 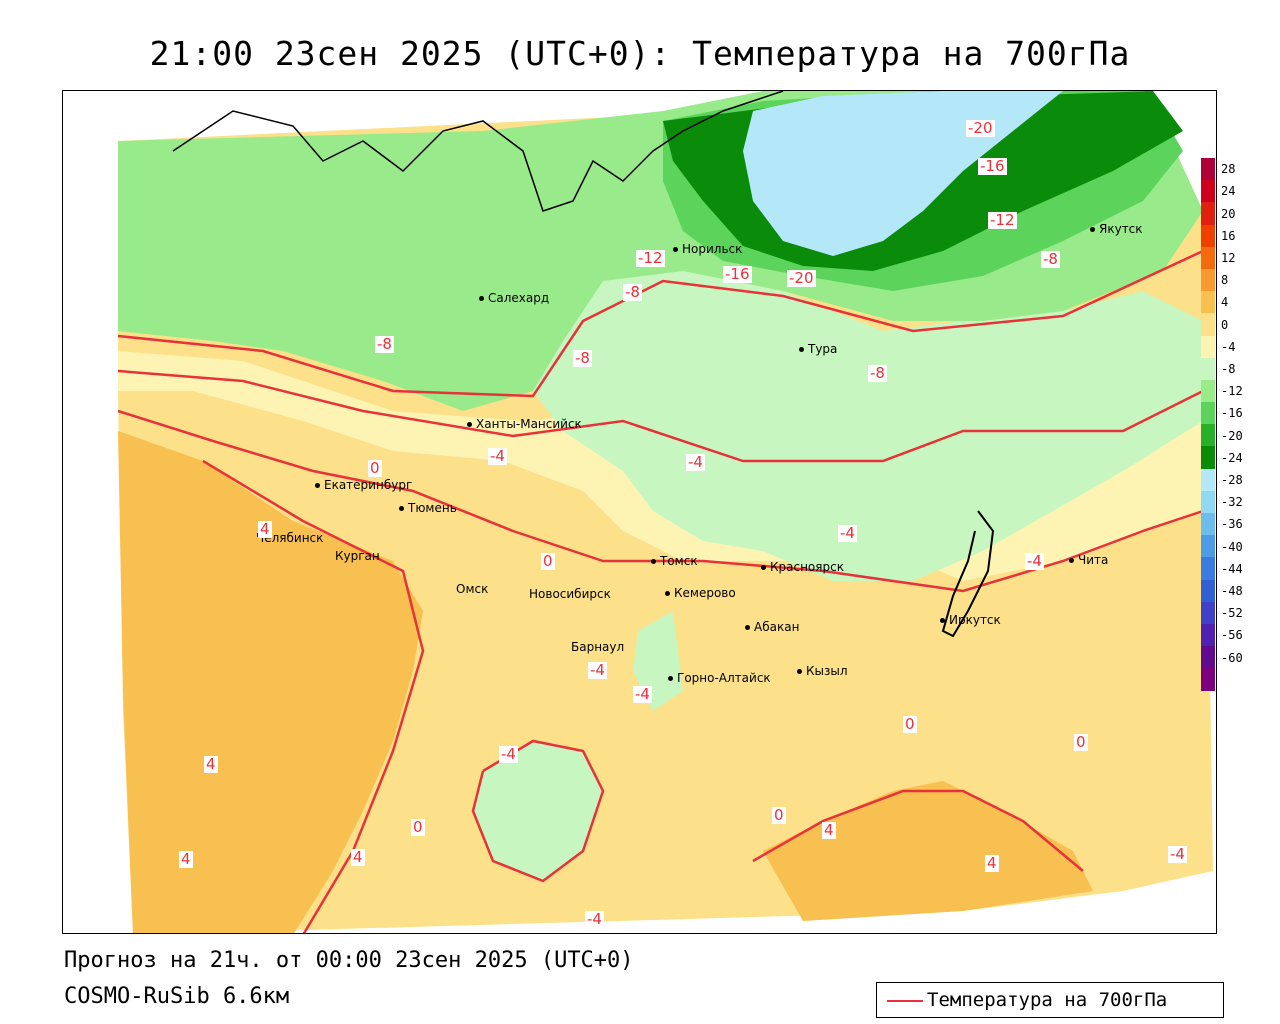 What do you see at coordinates (1232, 457) in the screenshot?
I see `color-scale-tick: -24` at bounding box center [1232, 457].